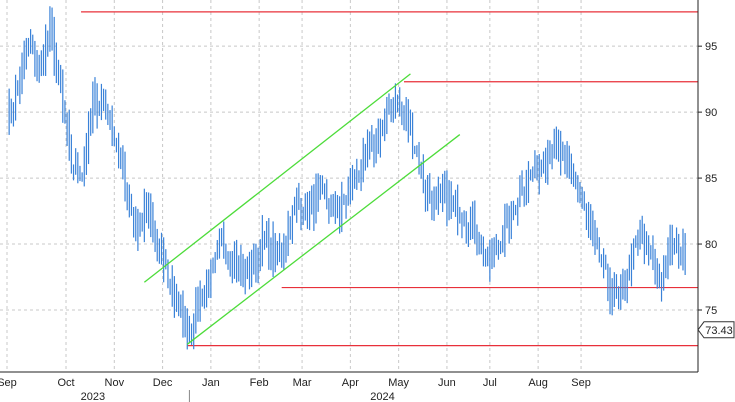 Image resolution: width=735 pixels, height=402 pixels. I want to click on x-month-label: Jul, so click(490, 383).